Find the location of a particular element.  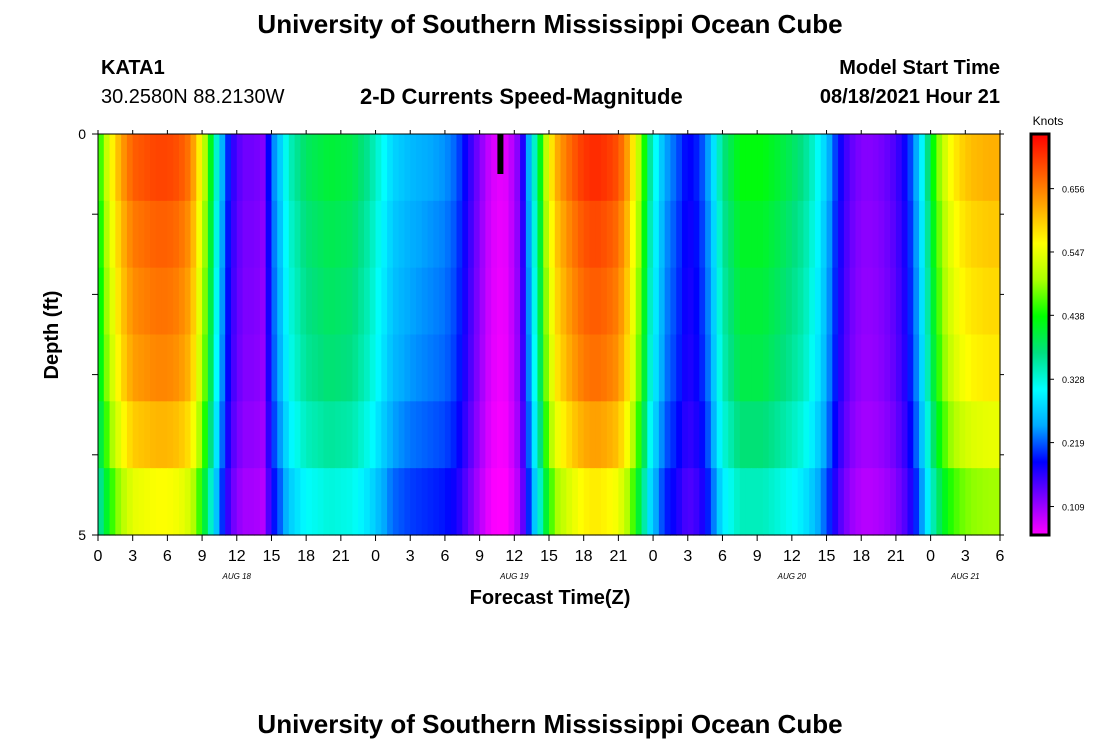

y-tick-label: 0 is located at coordinates (82, 134).